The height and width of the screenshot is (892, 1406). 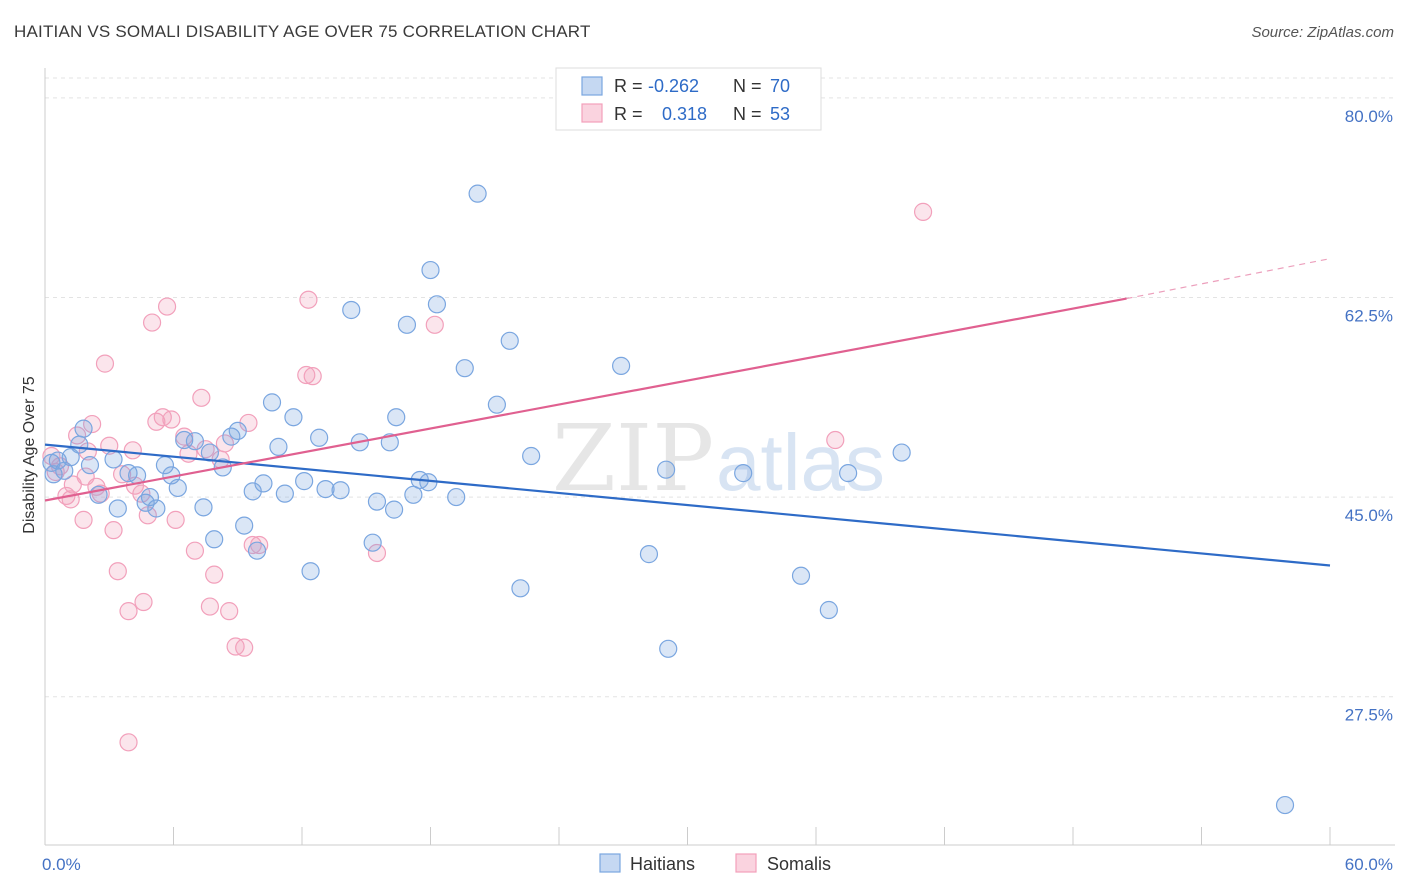 I want to click on watermark-atlas: atlas, so click(x=800, y=462).